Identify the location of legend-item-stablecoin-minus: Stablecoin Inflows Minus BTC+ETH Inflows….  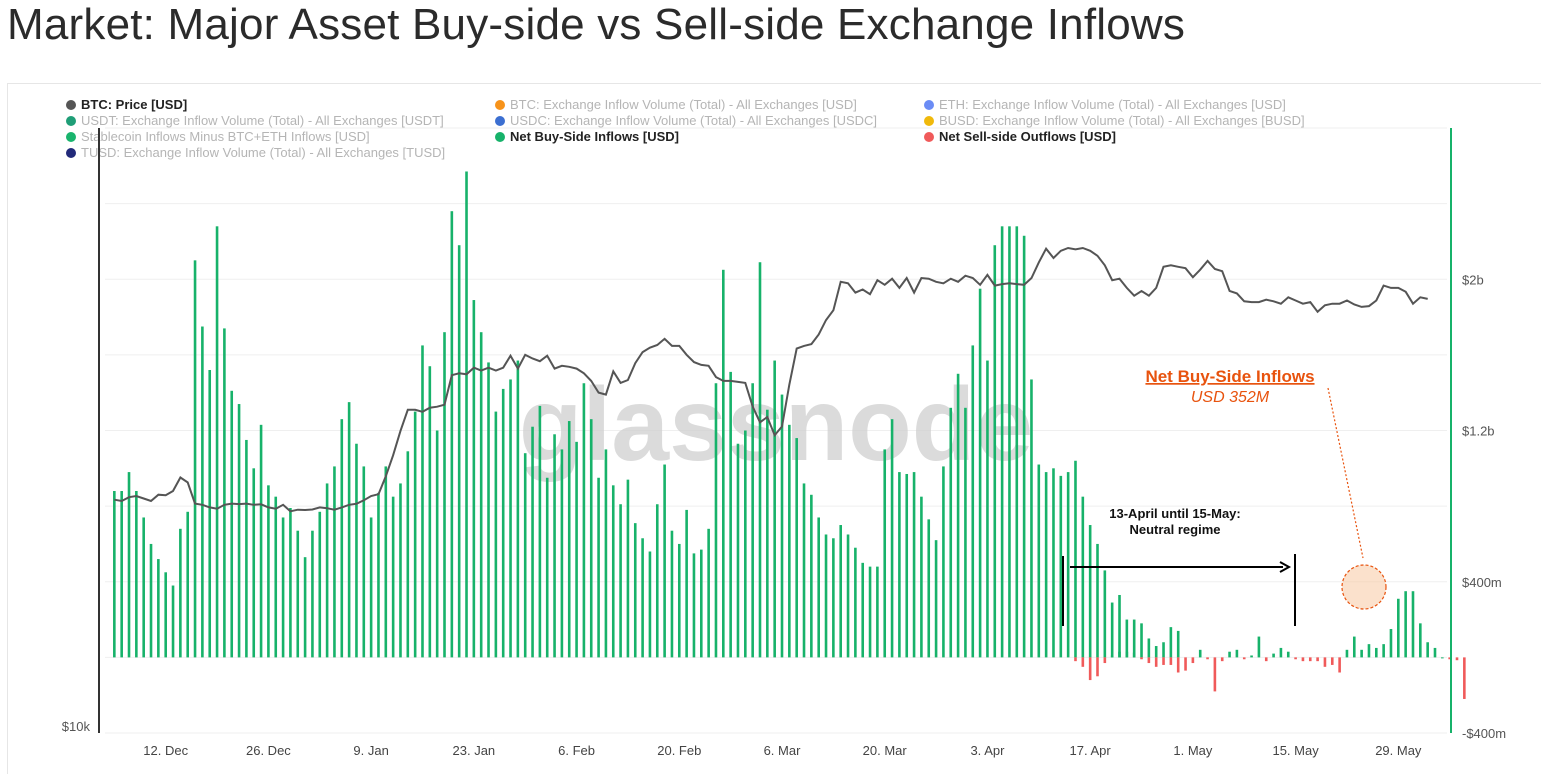
(218, 137).